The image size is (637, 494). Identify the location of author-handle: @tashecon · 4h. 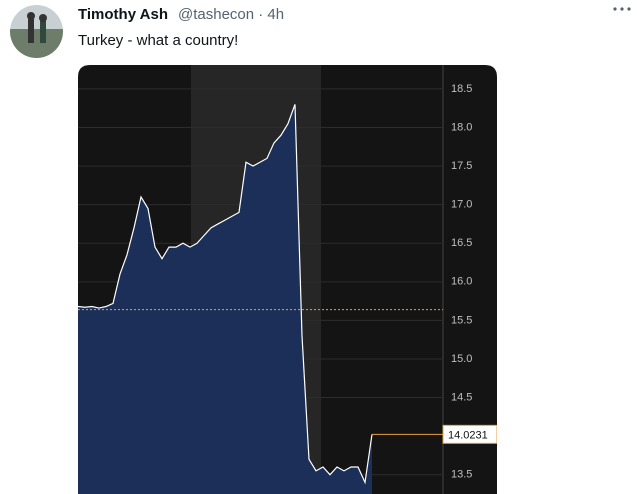
(231, 14).